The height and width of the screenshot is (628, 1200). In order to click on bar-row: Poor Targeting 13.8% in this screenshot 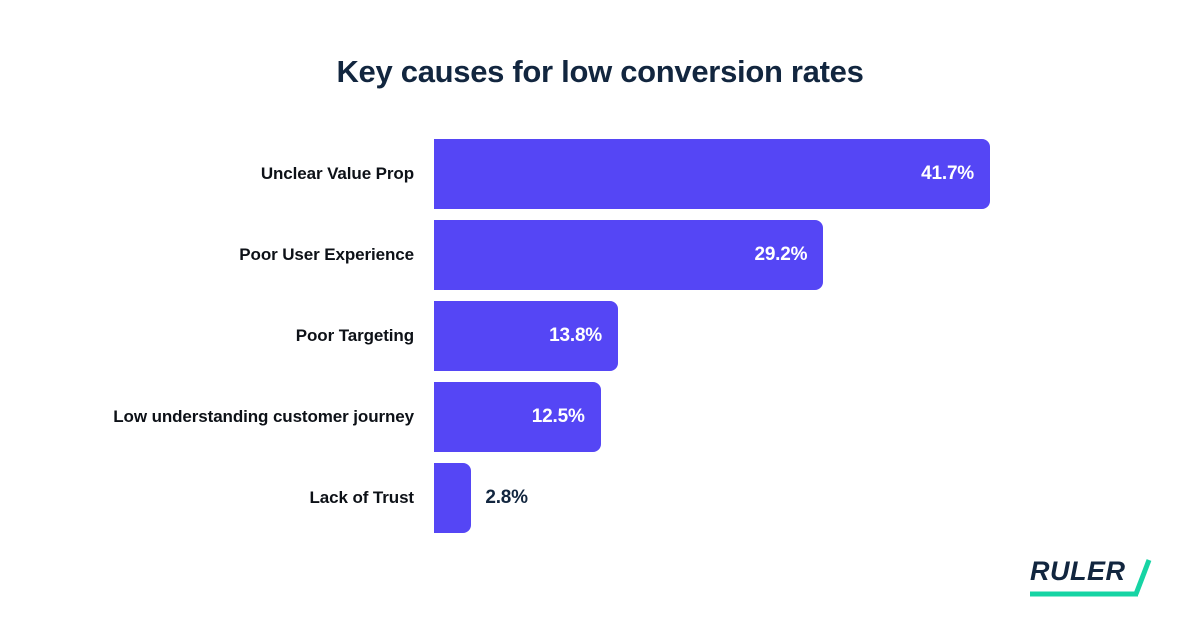, I will do `click(600, 336)`.